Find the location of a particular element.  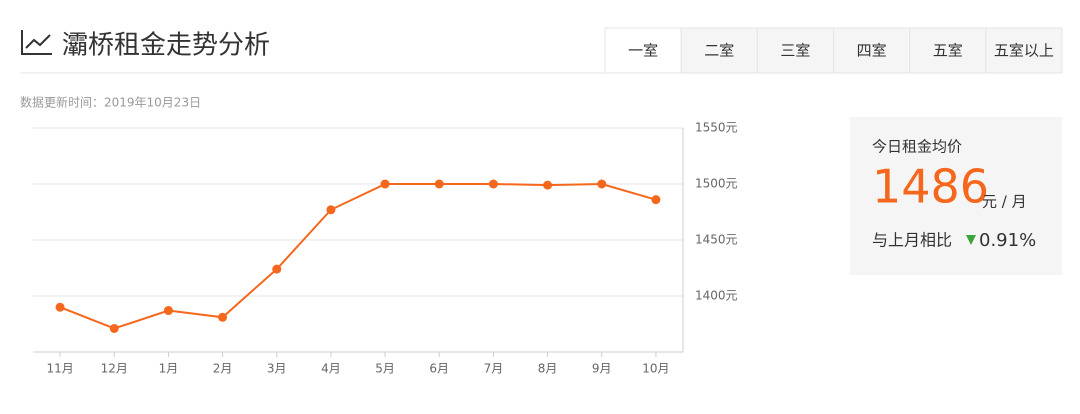

x-tick-label: 4月 is located at coordinates (331, 369).